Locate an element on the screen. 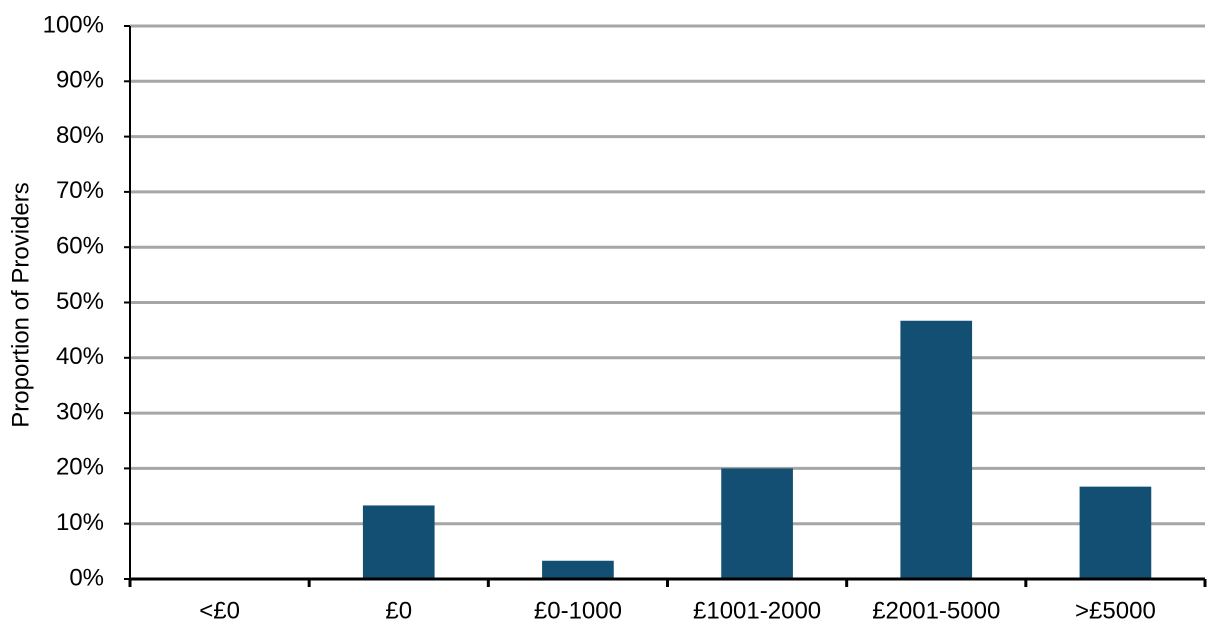 Image resolution: width=1209 pixels, height=633 pixels. x-tick-label: £0-1000 is located at coordinates (578, 610).